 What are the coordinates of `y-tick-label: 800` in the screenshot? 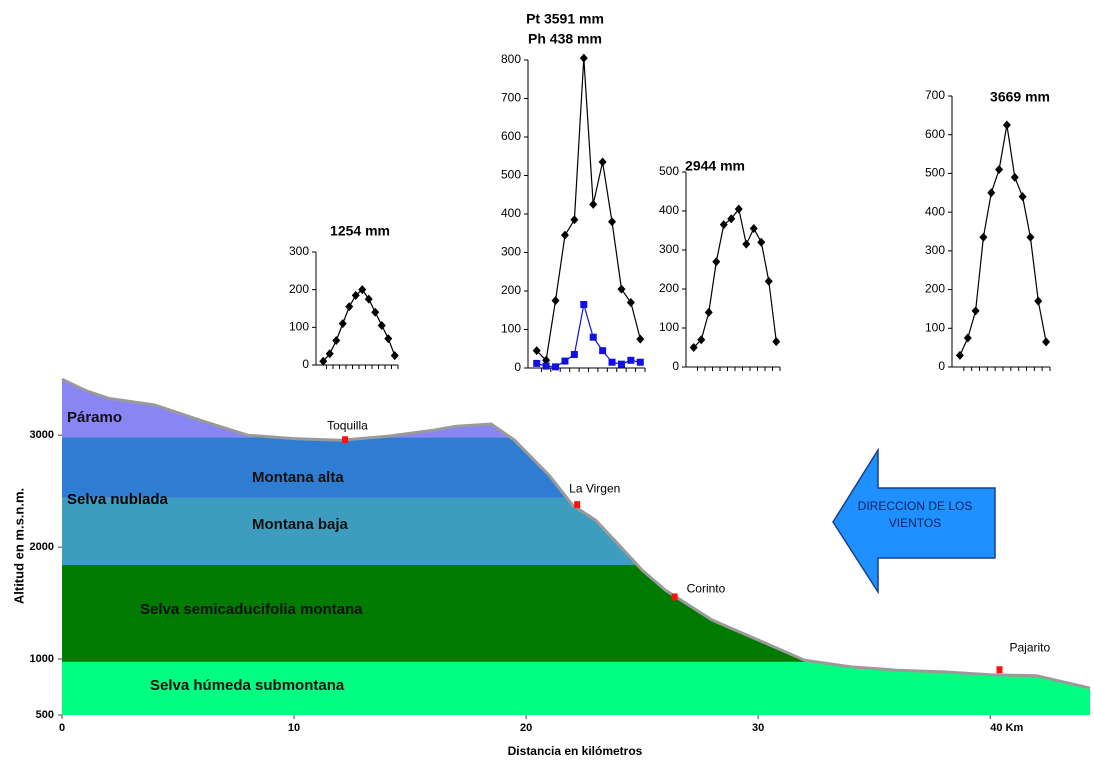 It's located at (511, 59).